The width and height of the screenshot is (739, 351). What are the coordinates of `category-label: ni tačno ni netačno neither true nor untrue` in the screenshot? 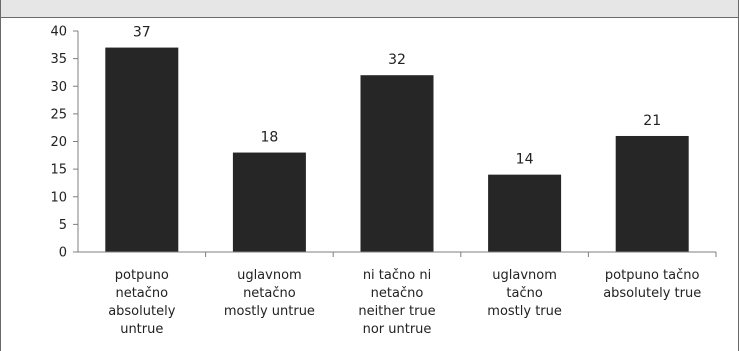 It's located at (396, 302).